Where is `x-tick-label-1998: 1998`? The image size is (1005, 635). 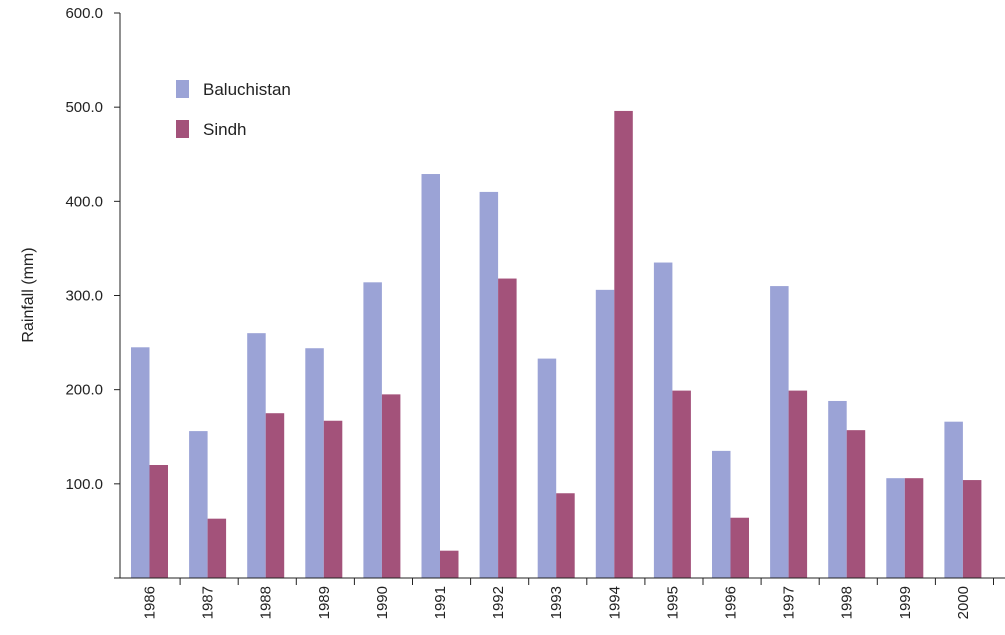
x-tick-label-1998: 1998 is located at coordinates (847, 602).